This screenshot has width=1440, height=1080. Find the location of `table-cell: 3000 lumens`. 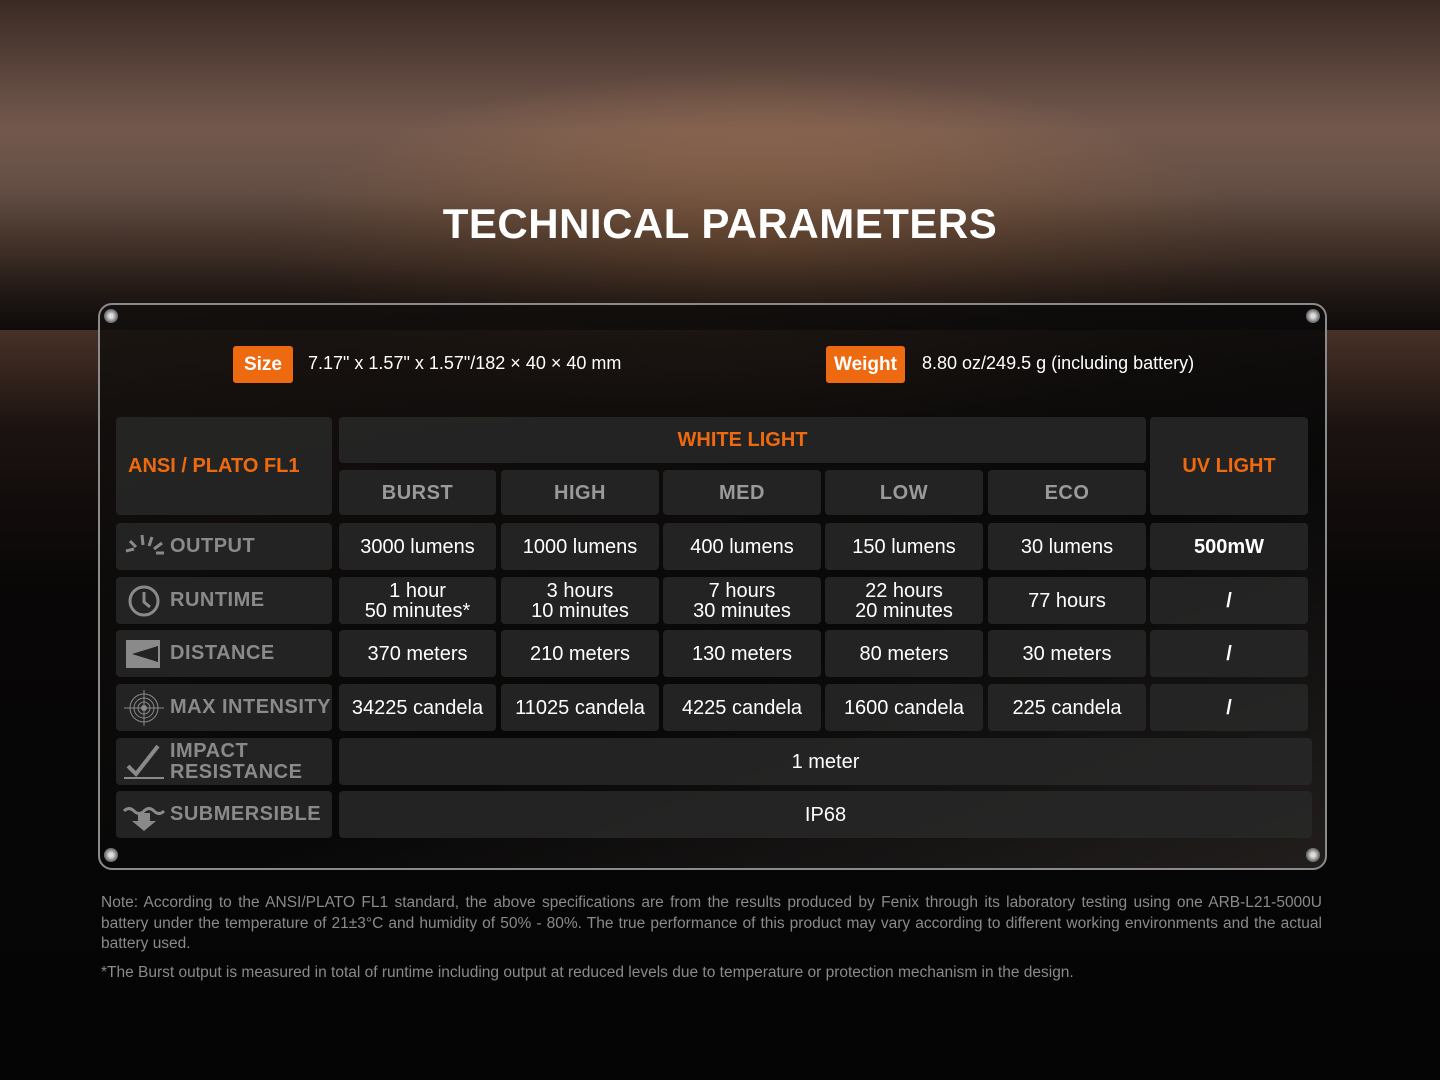

table-cell: 3000 lumens is located at coordinates (417, 546).